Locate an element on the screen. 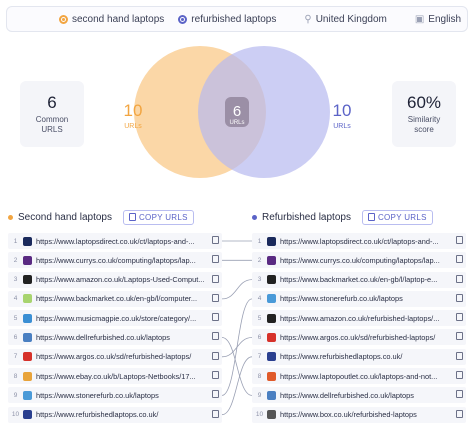 The width and height of the screenshot is (474, 429). rank-number: 8 is located at coordinates (259, 376).